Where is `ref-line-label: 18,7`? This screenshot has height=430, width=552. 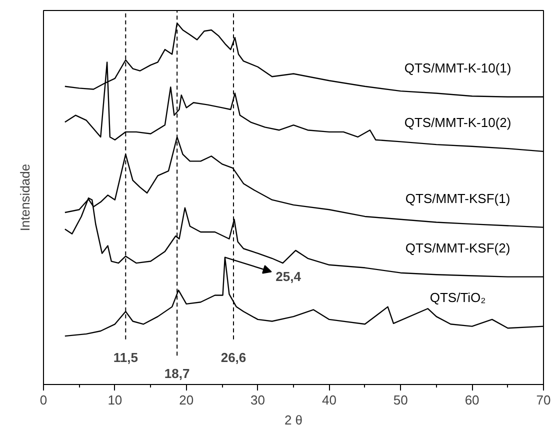
ref-line-label: 18,7 is located at coordinates (177, 374).